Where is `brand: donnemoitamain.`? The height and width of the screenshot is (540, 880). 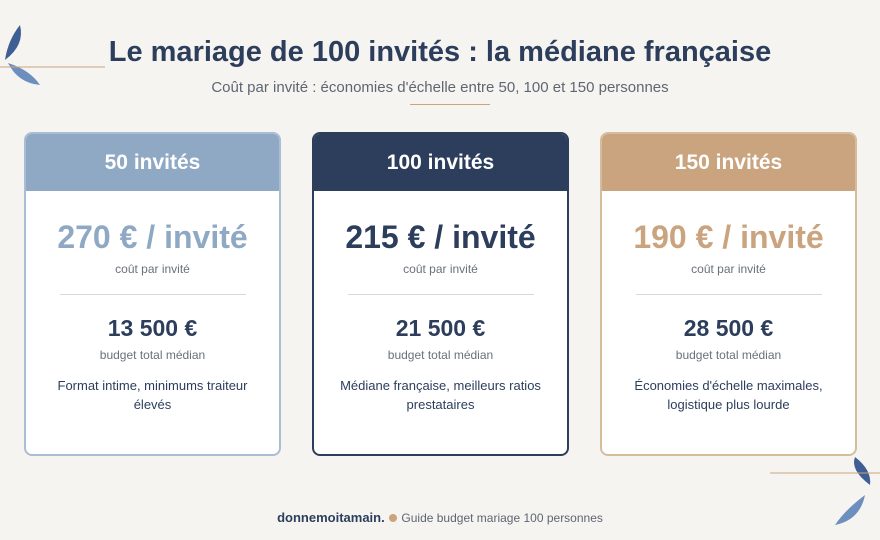
brand: donnemoitamain. is located at coordinates (331, 517).